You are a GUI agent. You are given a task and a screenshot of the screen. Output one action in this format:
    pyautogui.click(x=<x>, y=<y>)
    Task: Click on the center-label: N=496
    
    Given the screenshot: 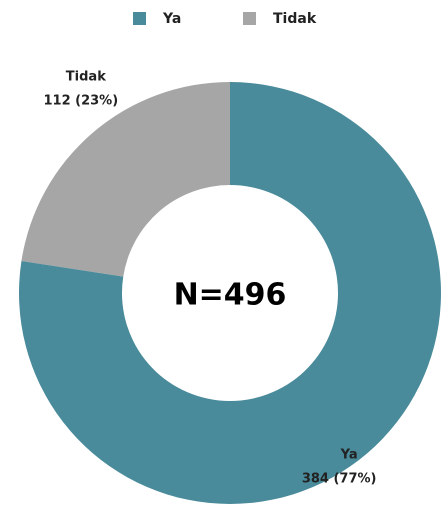 What is the action you would take?
    pyautogui.click(x=230, y=295)
    